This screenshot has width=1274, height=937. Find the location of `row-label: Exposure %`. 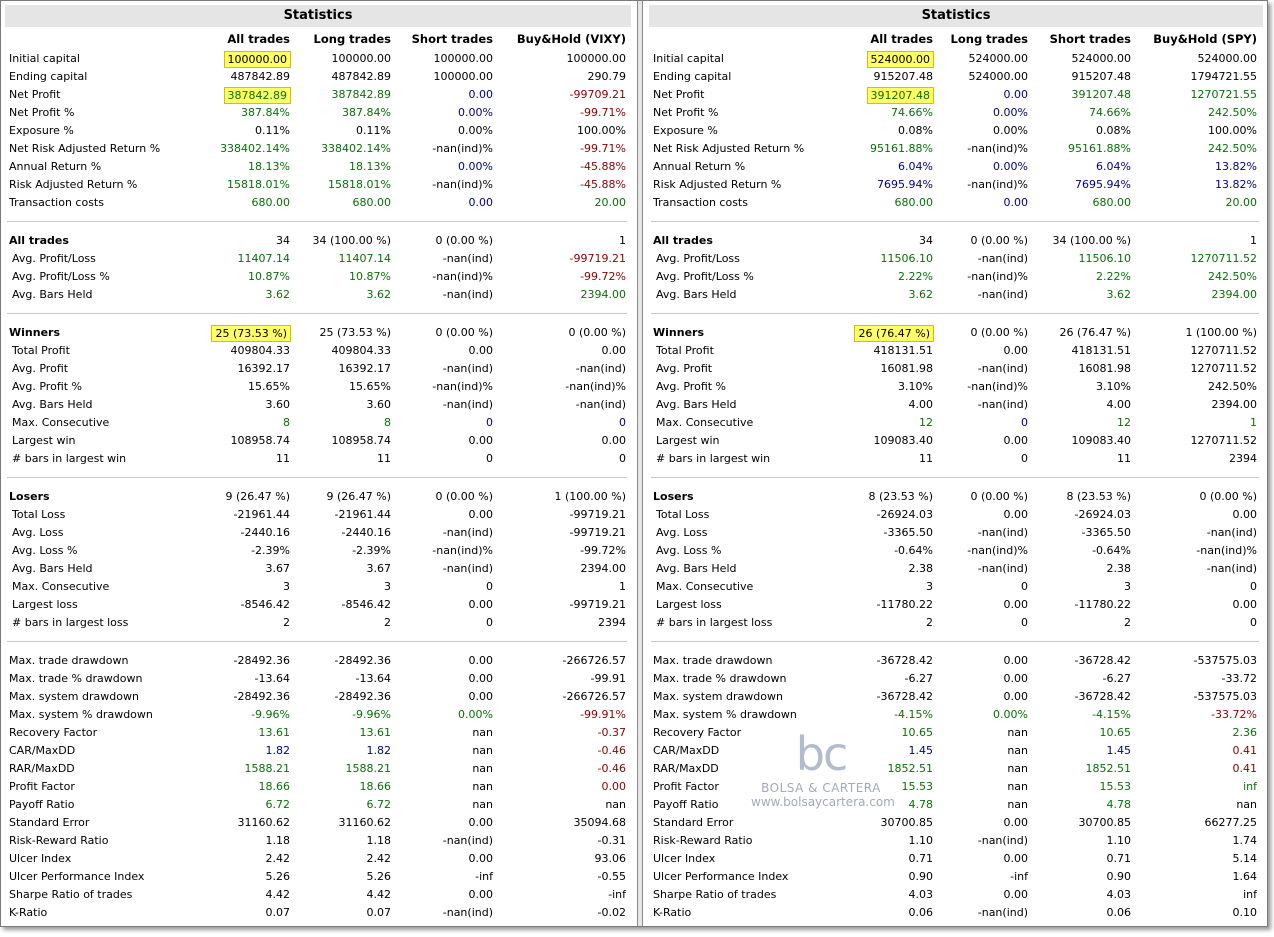

row-label: Exposure % is located at coordinates (41, 130).